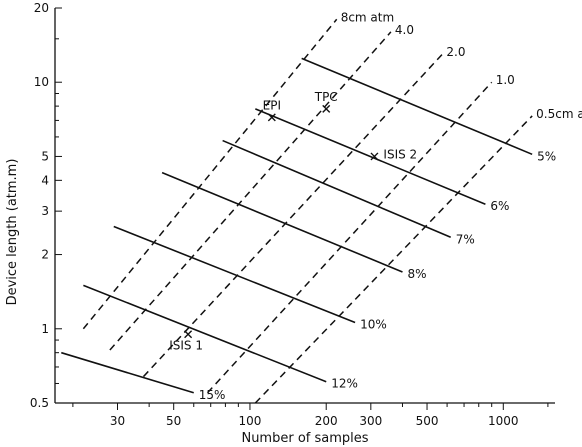 Image resolution: width=582 pixels, height=447 pixels. What do you see at coordinates (117, 421) in the screenshot?
I see `x-tick-label-0: 30` at bounding box center [117, 421].